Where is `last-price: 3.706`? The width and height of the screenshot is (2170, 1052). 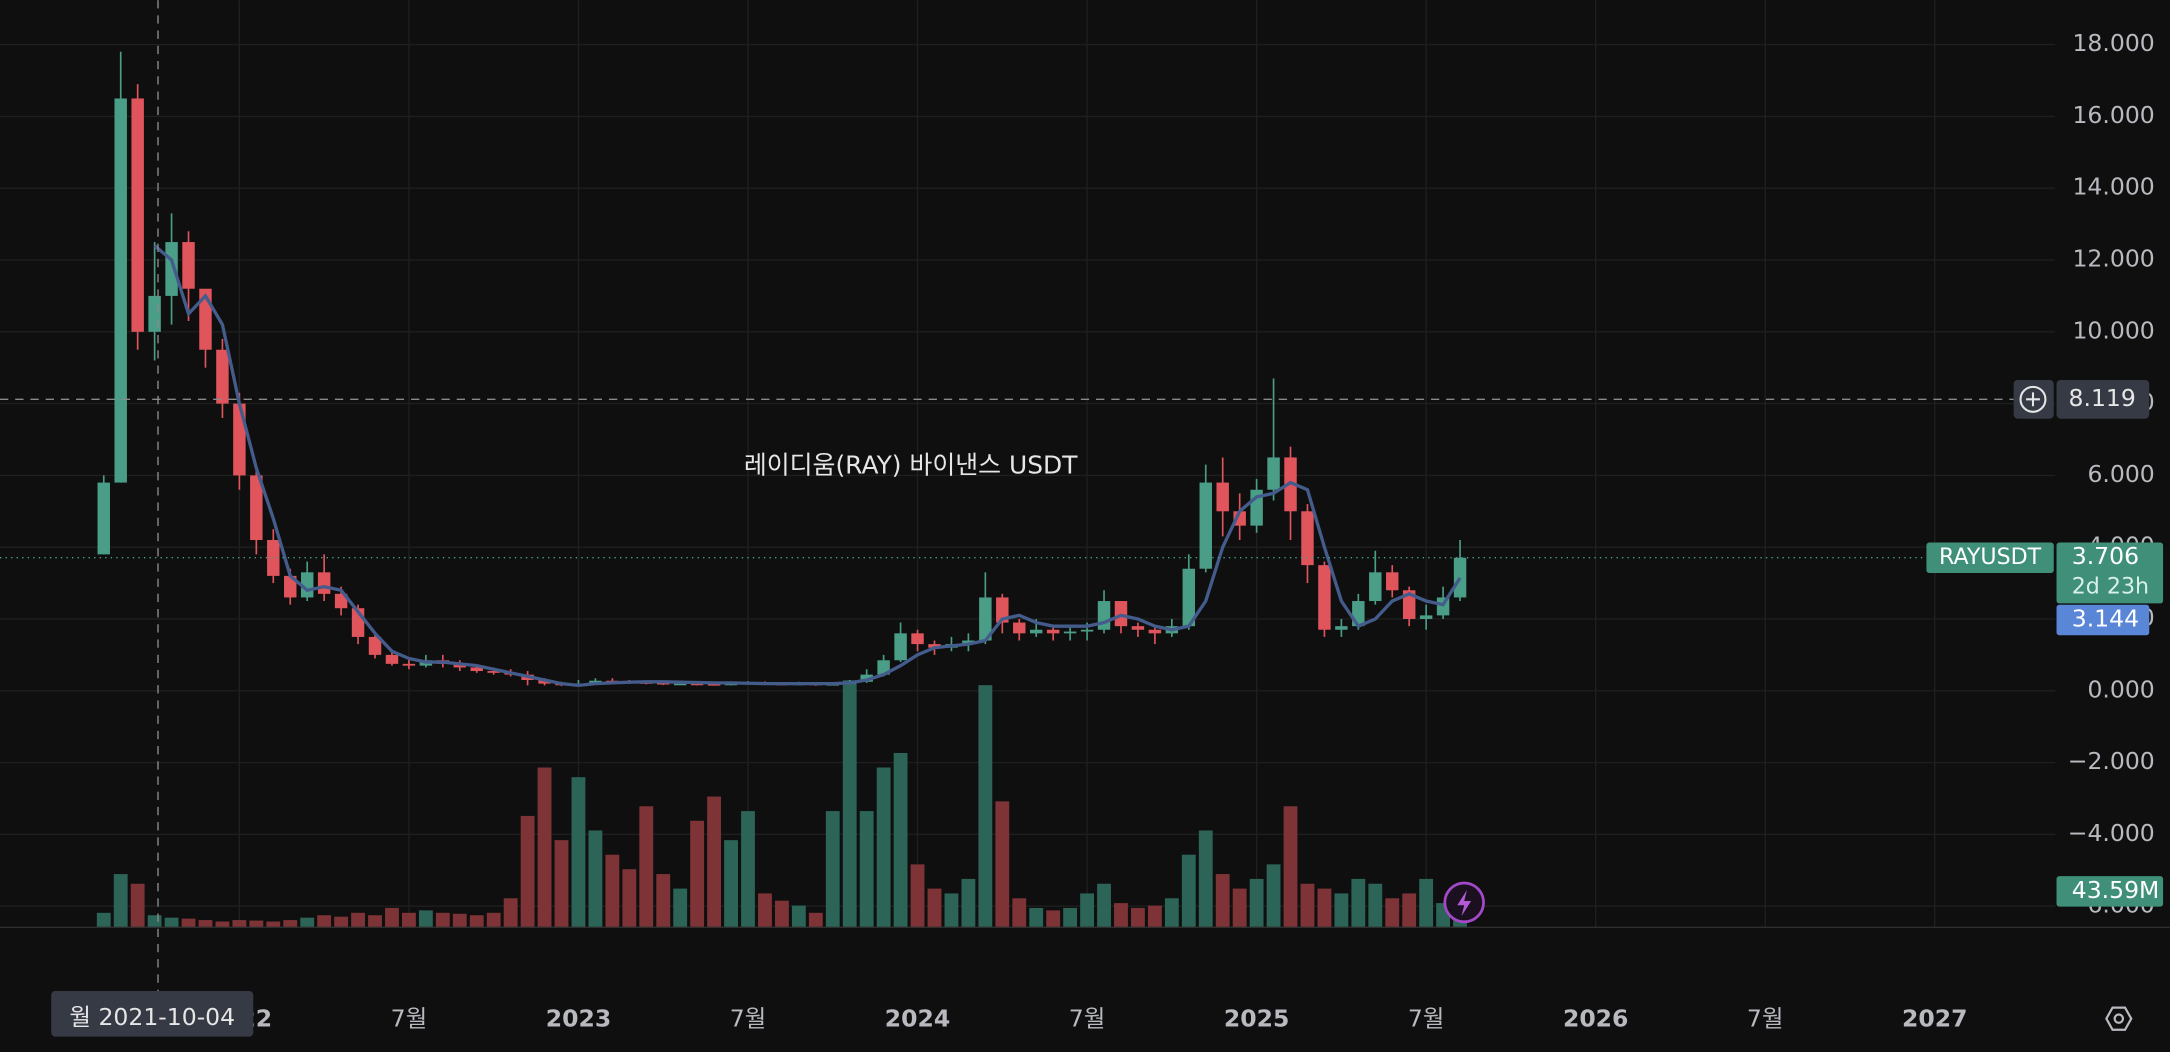
last-price: 3.706 is located at coordinates (2105, 556).